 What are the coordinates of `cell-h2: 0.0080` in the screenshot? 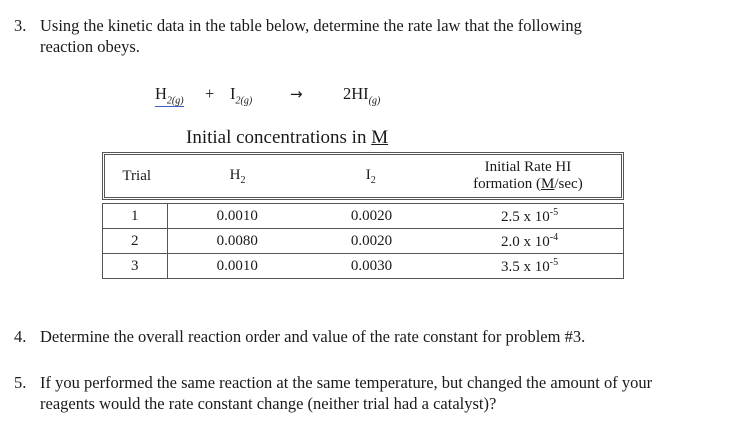 It's located at (237, 240).